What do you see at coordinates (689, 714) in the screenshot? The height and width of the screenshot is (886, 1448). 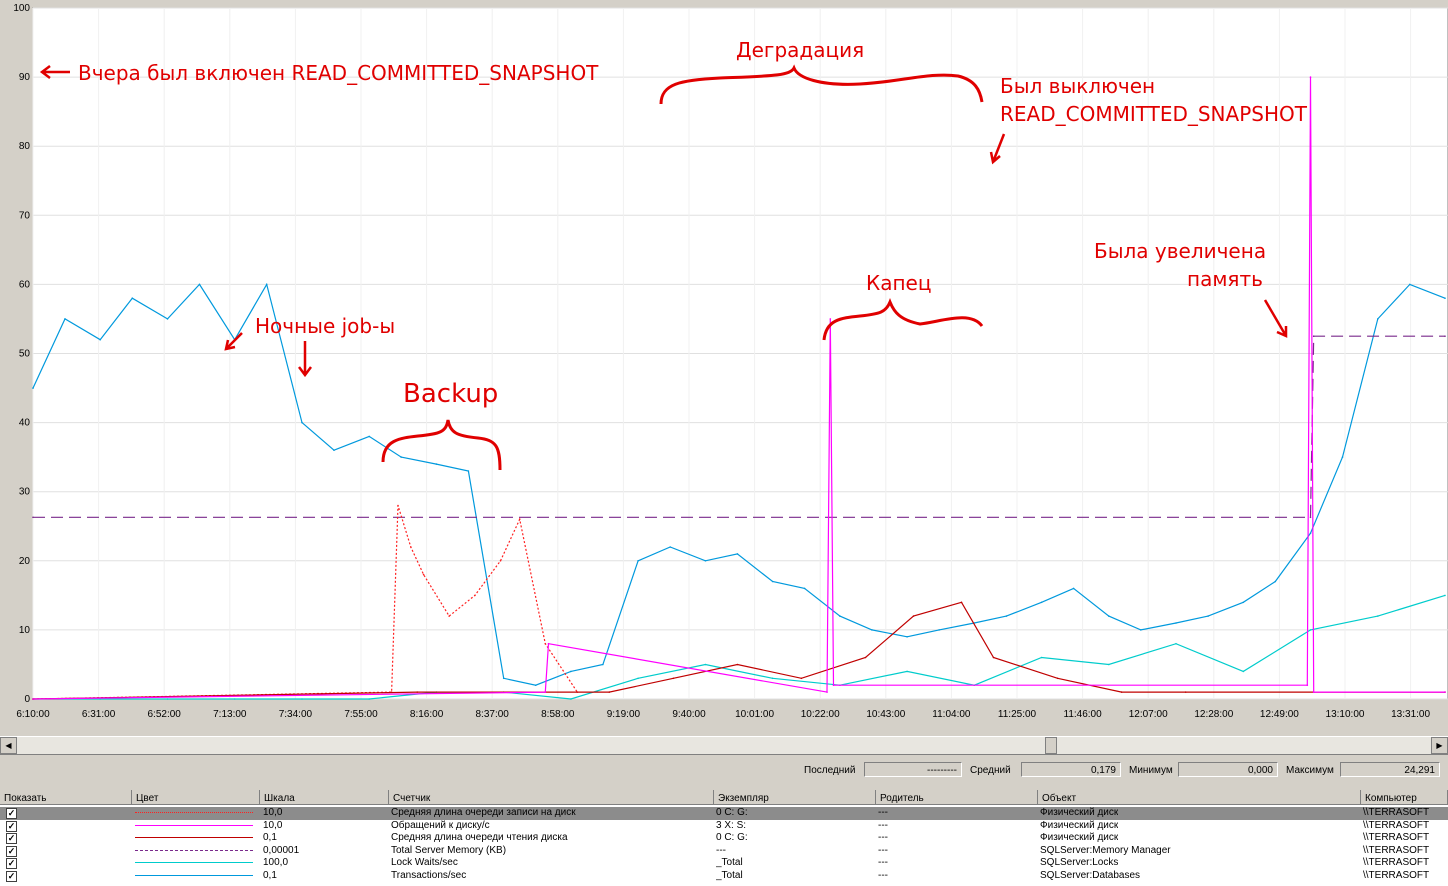 I see `x-tick-label: 9:40:00` at bounding box center [689, 714].